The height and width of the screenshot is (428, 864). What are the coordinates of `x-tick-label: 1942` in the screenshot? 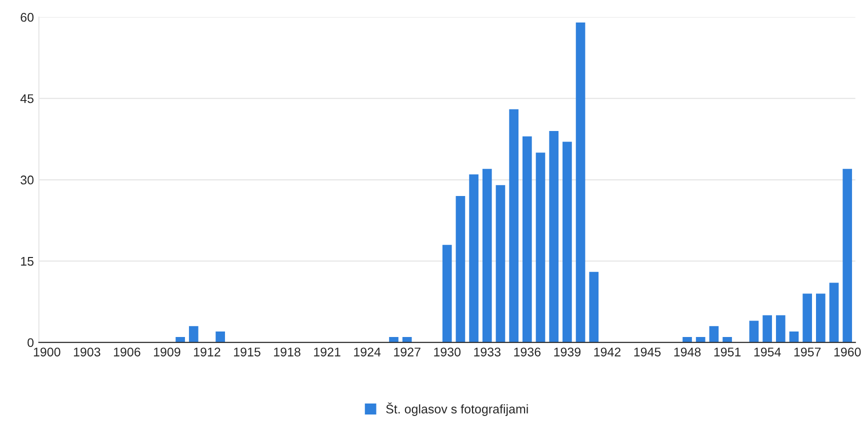 It's located at (607, 352).